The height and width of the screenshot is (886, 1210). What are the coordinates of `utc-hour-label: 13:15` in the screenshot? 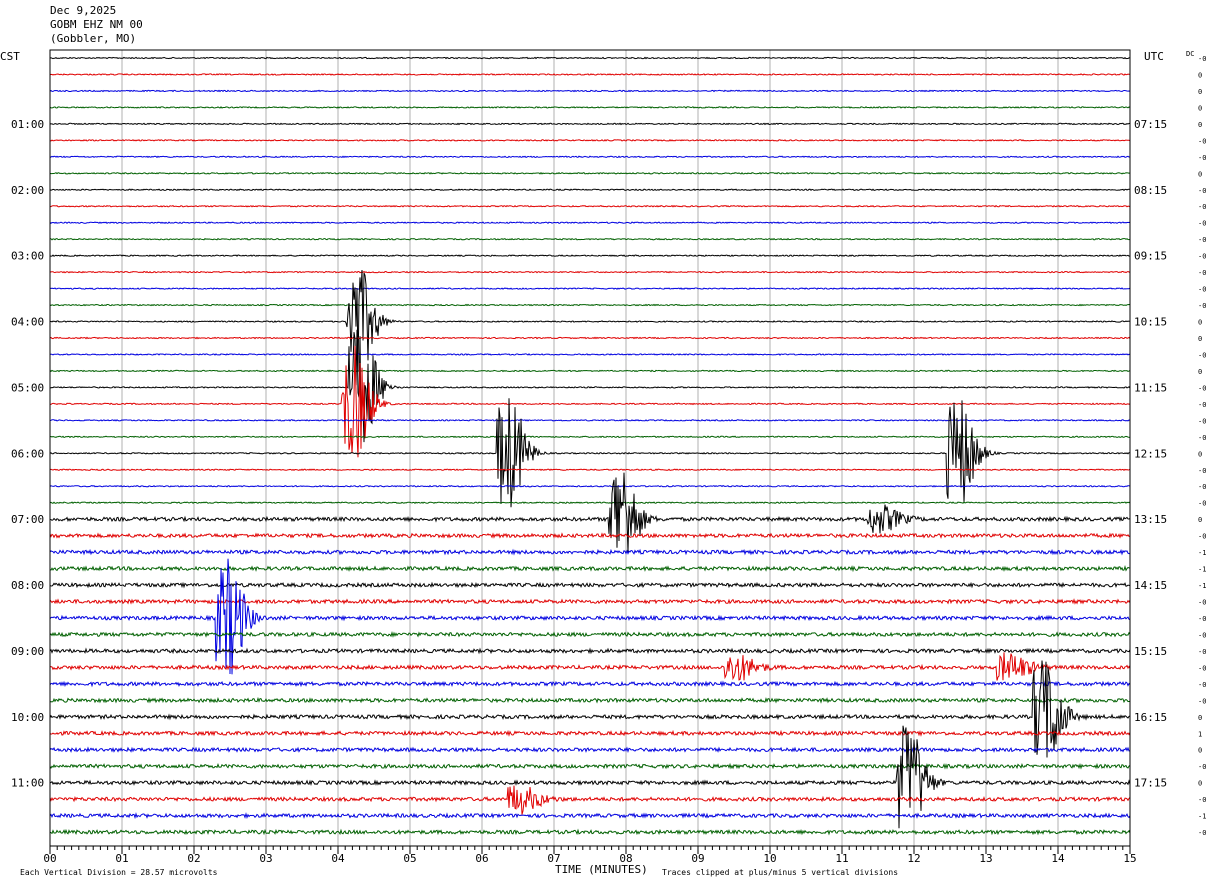 It's located at (1150, 519).